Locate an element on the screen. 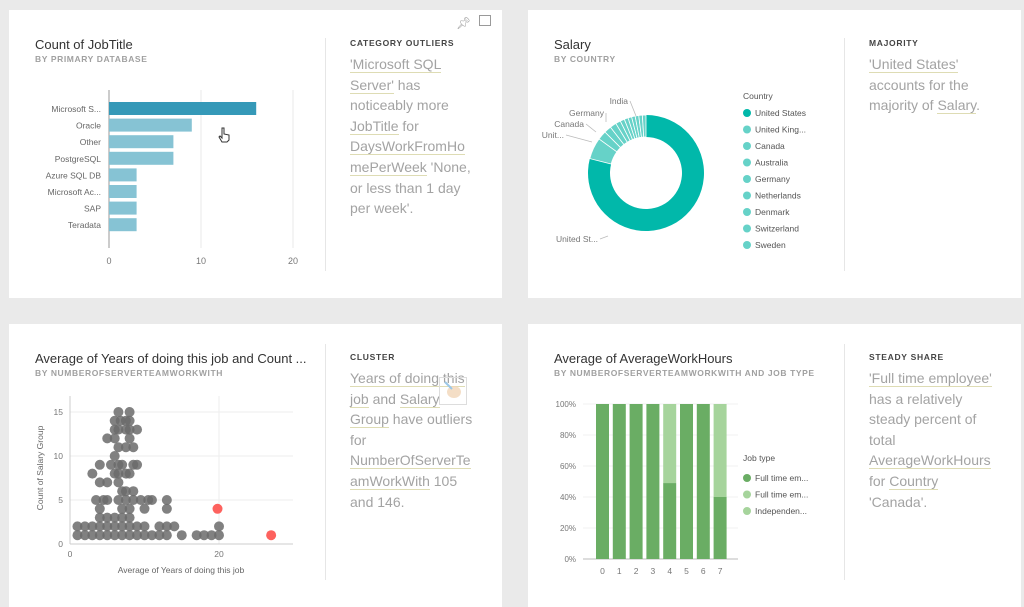 This screenshot has height=607, width=1024. insight-type: STEADY SHARE is located at coordinates (906, 357).